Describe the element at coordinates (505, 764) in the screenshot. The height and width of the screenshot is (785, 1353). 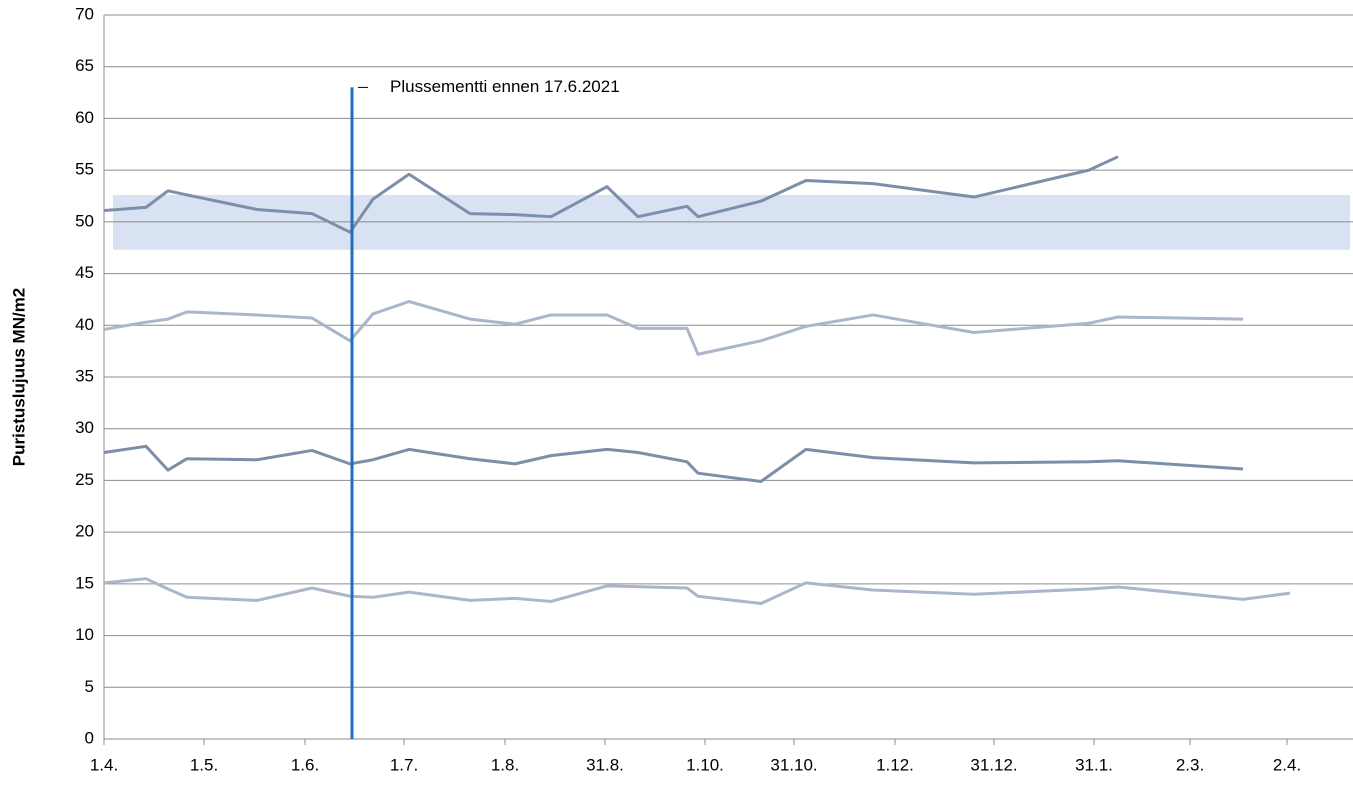
I see `x-tick-label: 1.8.` at that location.